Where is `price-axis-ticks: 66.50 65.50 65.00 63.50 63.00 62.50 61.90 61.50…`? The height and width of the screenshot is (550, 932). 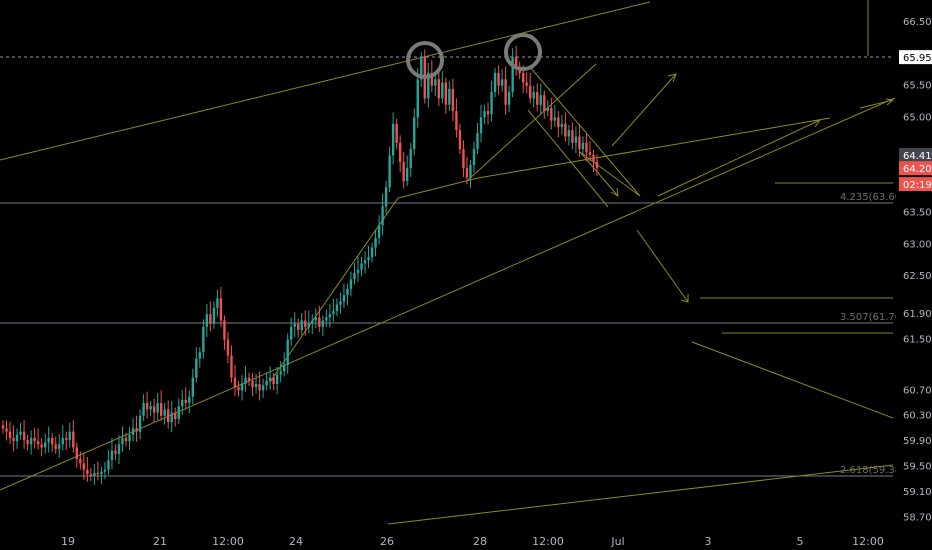 price-axis-ticks: 66.50 65.50 65.00 63.50 63.00 62.50 61.90 61.50… is located at coordinates (917, 270).